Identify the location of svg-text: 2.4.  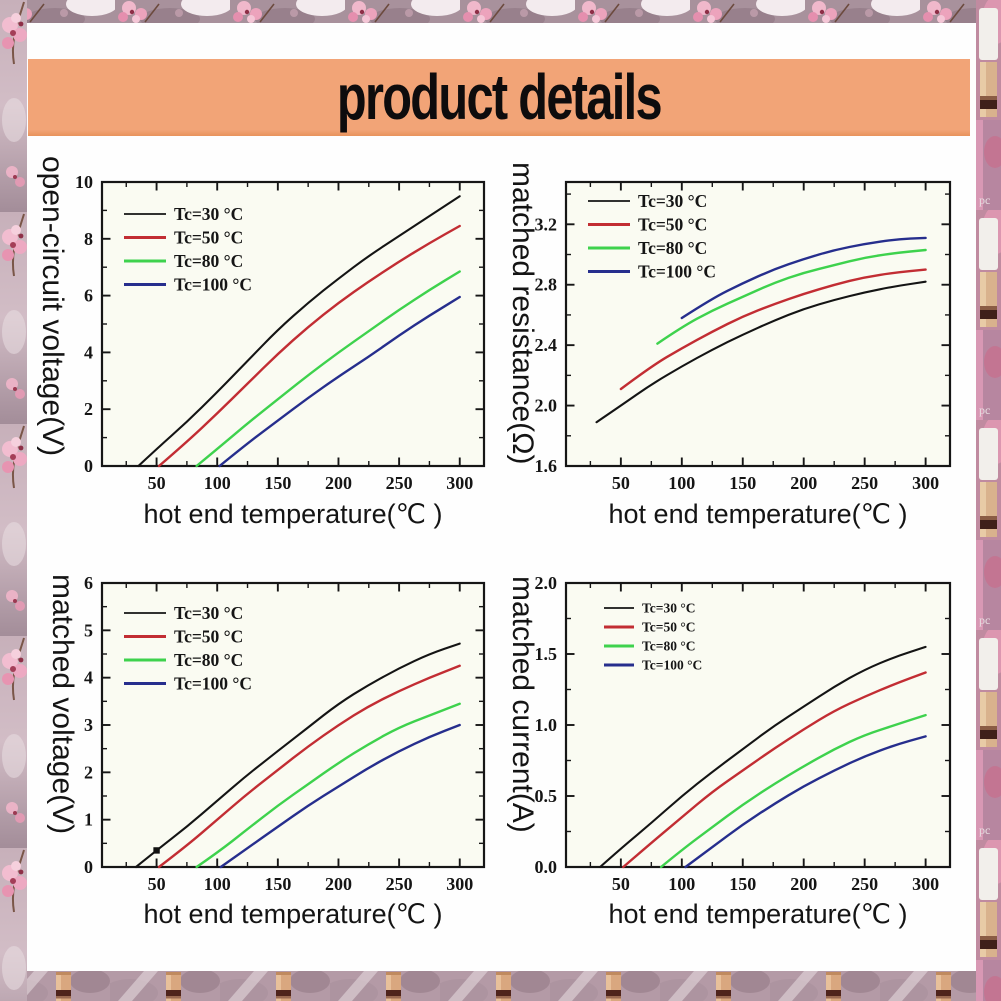
(546, 345).